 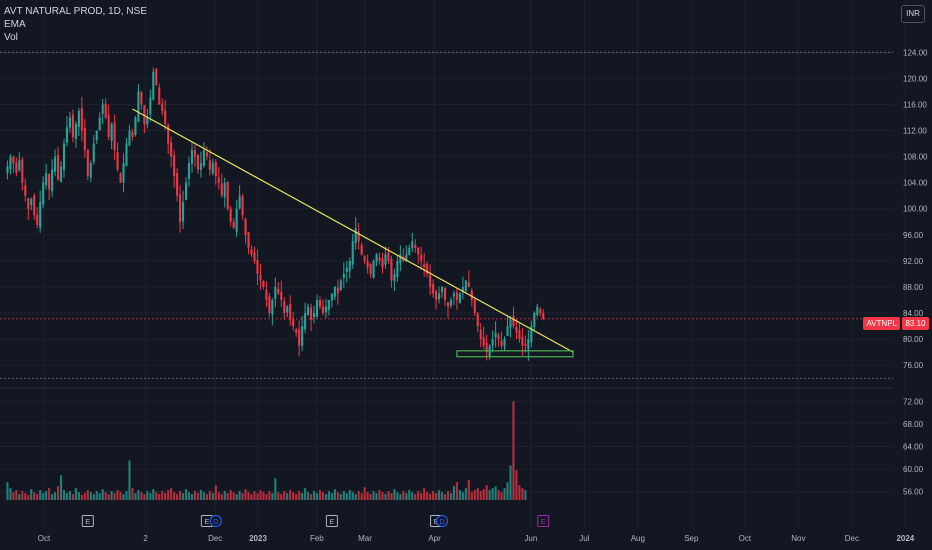 What do you see at coordinates (913, 14) in the screenshot?
I see `currency-button: INR` at bounding box center [913, 14].